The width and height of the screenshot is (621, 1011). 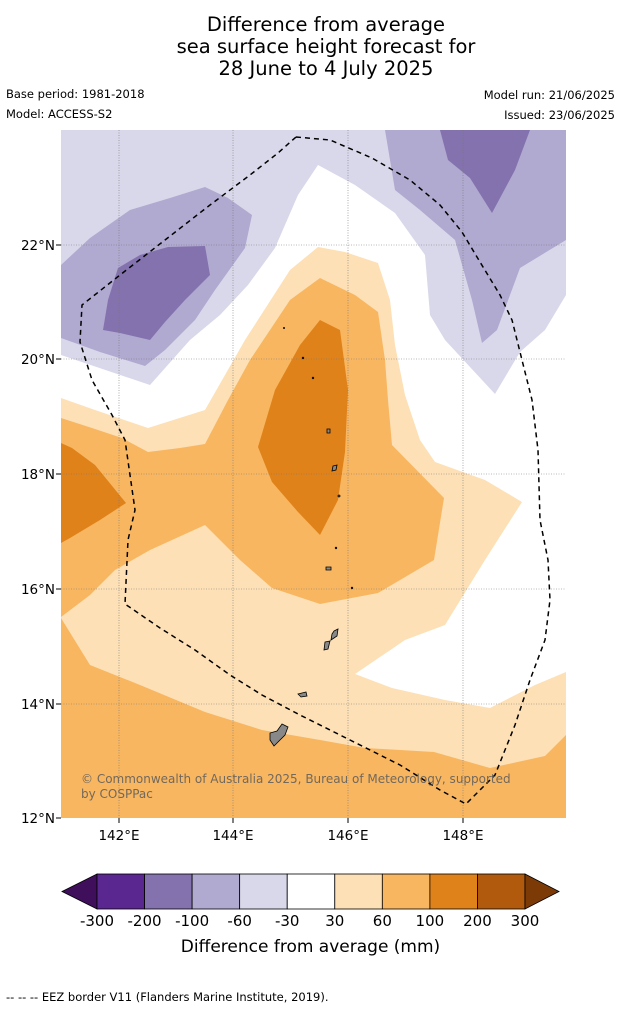 I want to click on contour-neg-100-east, so click(x=485, y=171).